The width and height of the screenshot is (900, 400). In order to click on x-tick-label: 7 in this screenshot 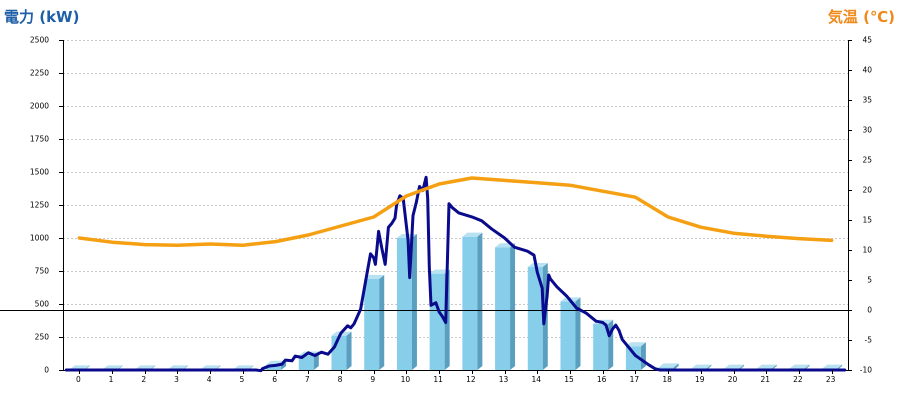, I will do `click(307, 379)`.